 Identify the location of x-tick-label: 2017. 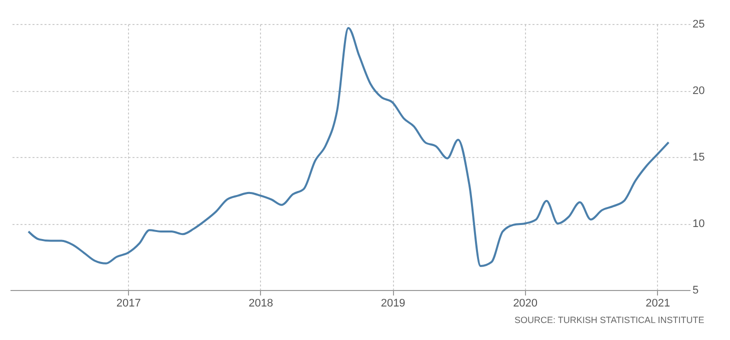
(128, 304).